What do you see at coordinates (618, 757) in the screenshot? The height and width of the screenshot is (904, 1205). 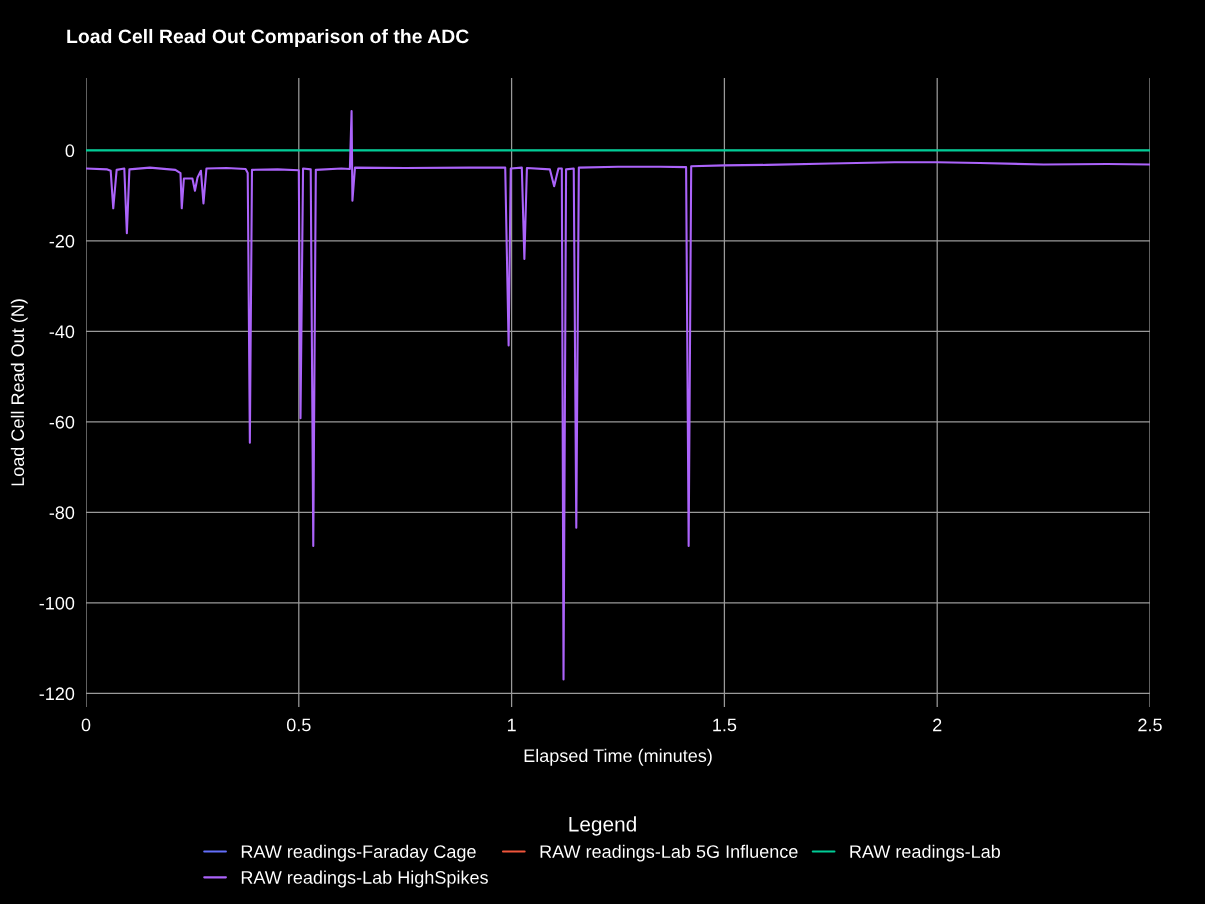 I see `x-axis-title: Elapsed Time (minutes)` at bounding box center [618, 757].